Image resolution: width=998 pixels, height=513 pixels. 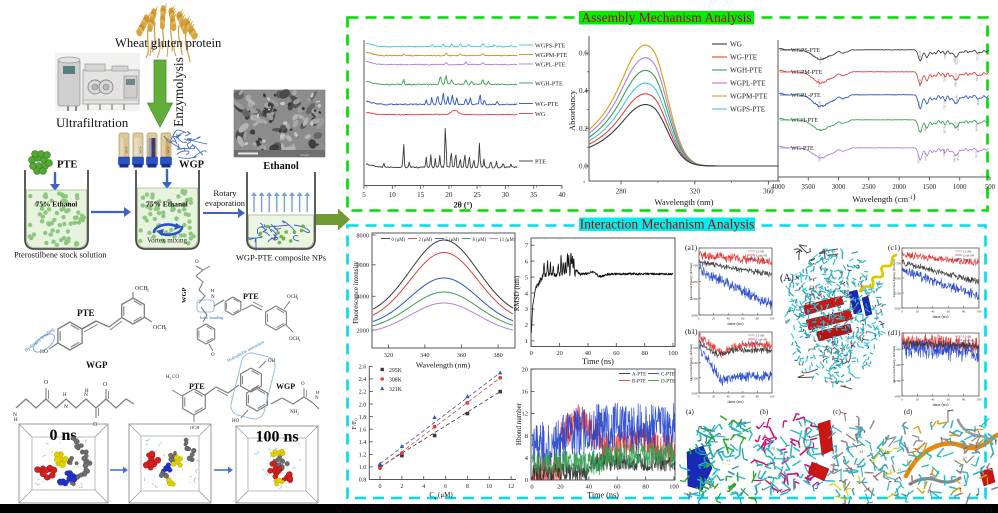 What do you see at coordinates (695, 348) in the screenshot?
I see `svg-text: -500` at bounding box center [695, 348].